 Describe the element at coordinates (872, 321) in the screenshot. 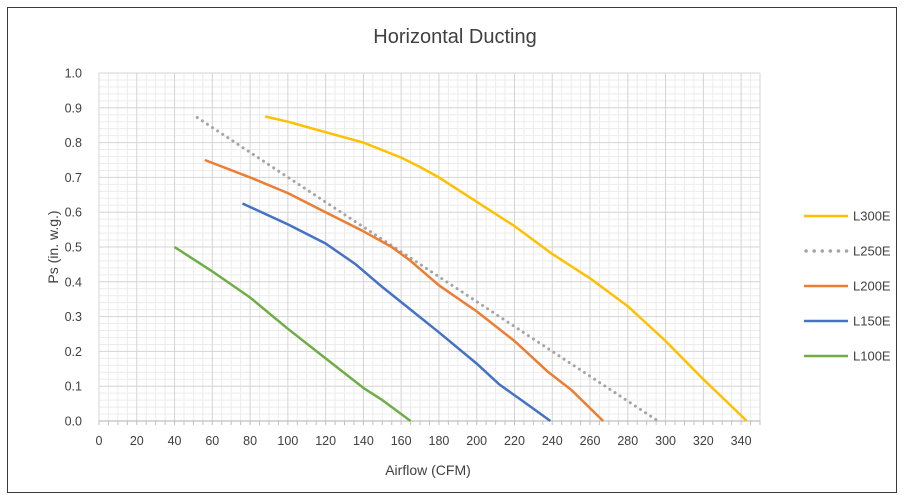

I see `legend-label-l150e: L150E` at that location.